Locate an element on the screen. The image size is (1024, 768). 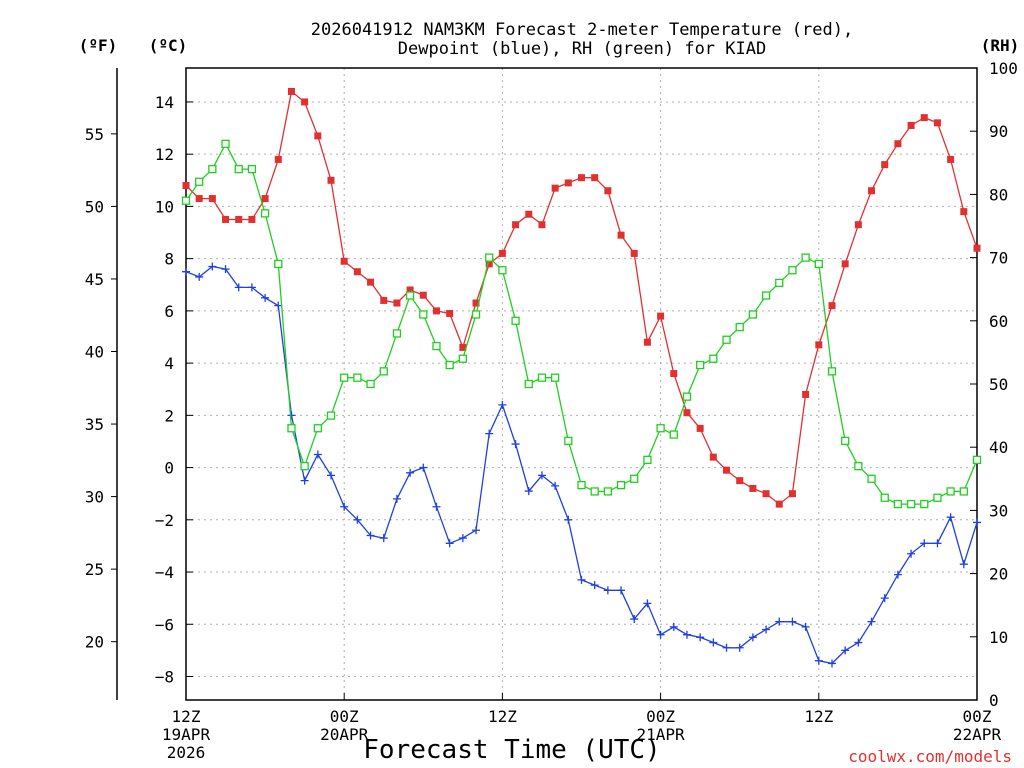
celsius-tick-label: 6 is located at coordinates (169, 311).